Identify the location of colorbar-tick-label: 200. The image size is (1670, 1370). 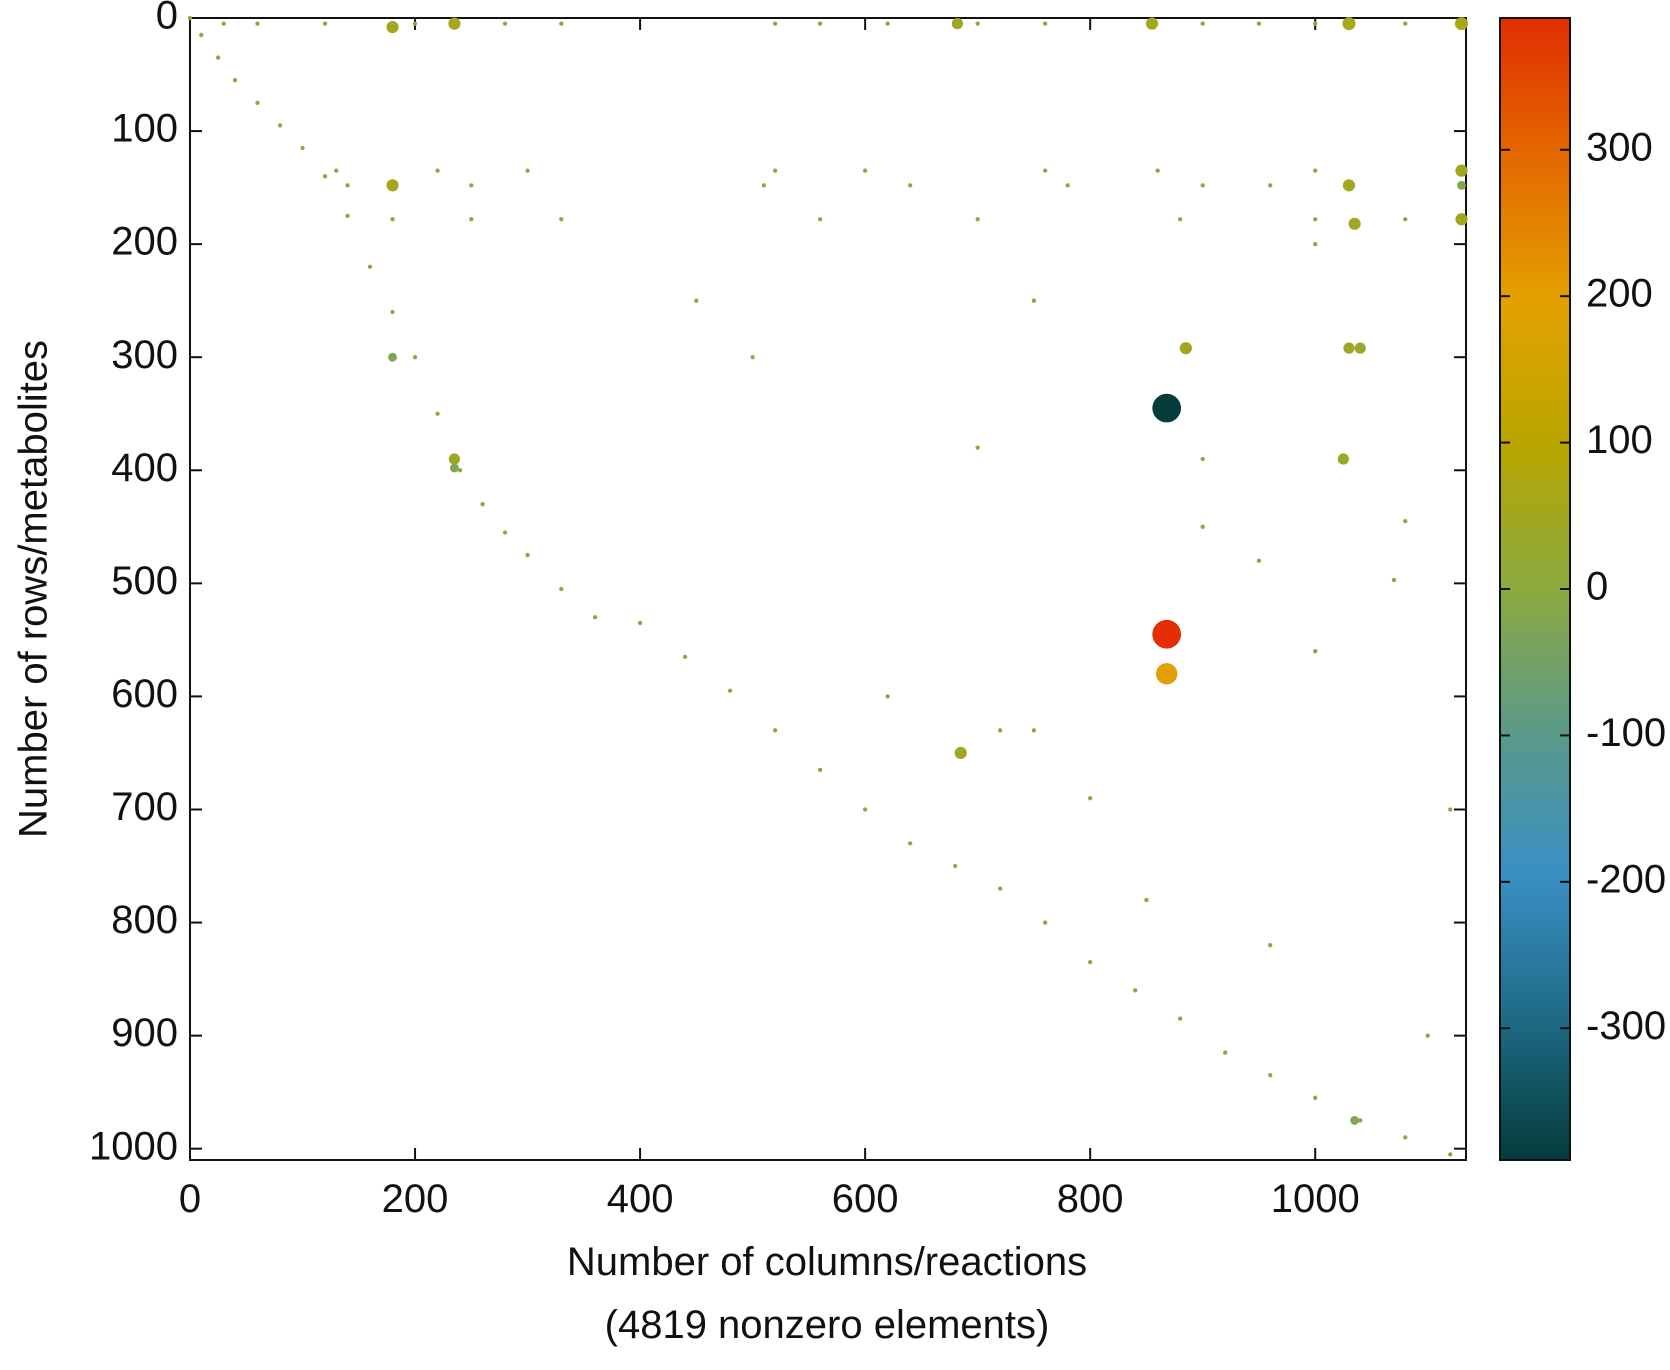
(1619, 294).